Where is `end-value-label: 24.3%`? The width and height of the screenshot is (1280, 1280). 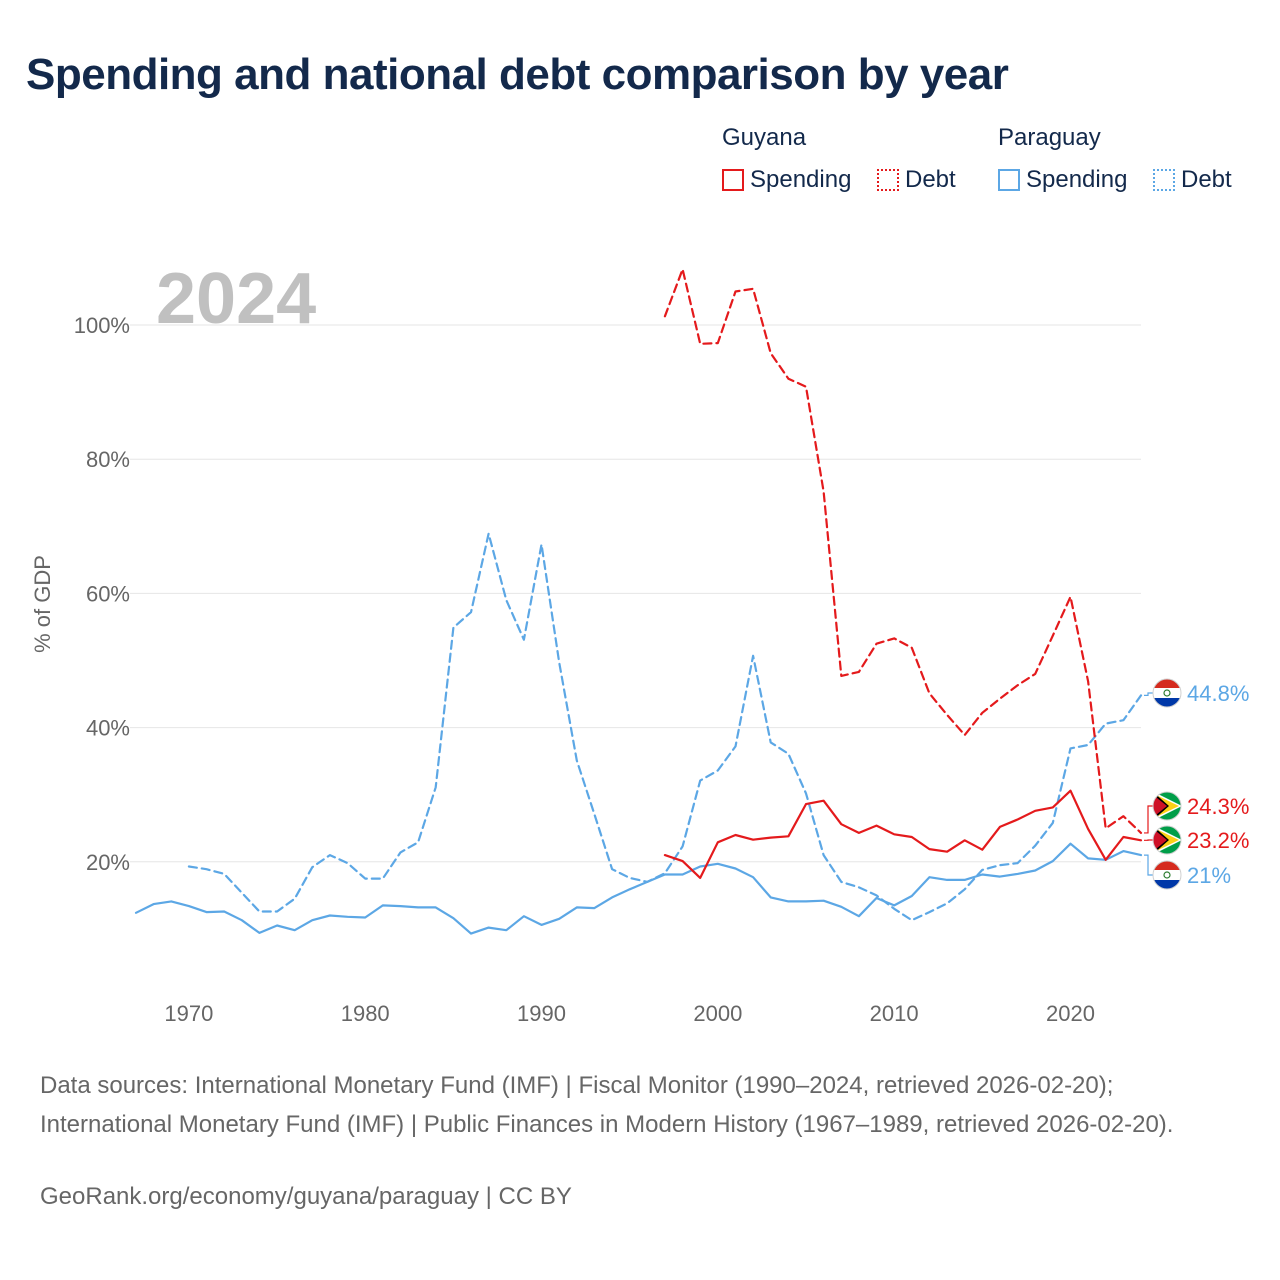 end-value-label: 24.3% is located at coordinates (1218, 806).